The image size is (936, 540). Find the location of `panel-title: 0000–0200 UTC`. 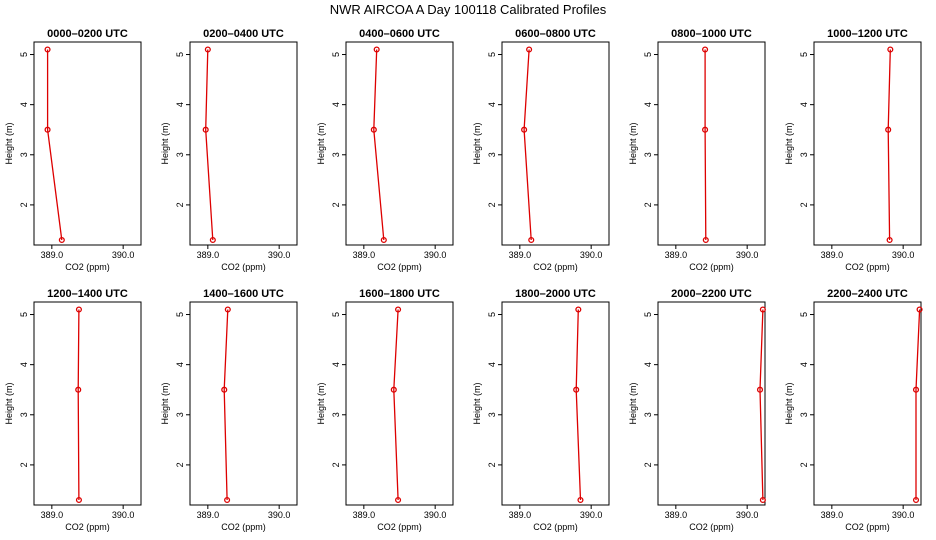

panel-title: 0000–0200 UTC is located at coordinates (87, 34).